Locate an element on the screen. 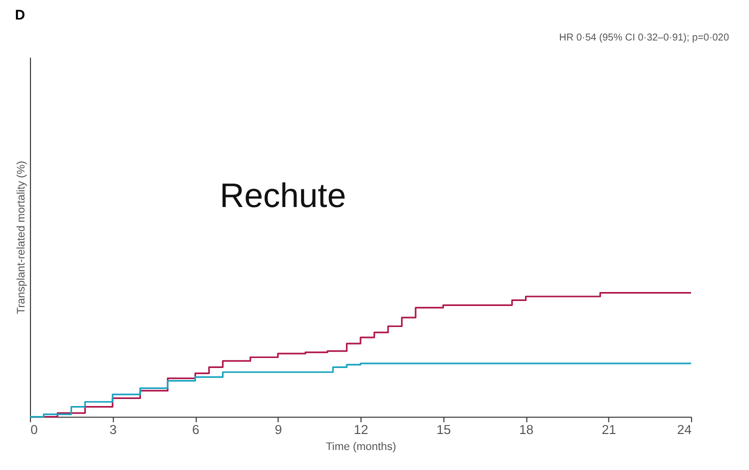 Image resolution: width=749 pixels, height=470 pixels. chart-title: D is located at coordinates (20, 14).